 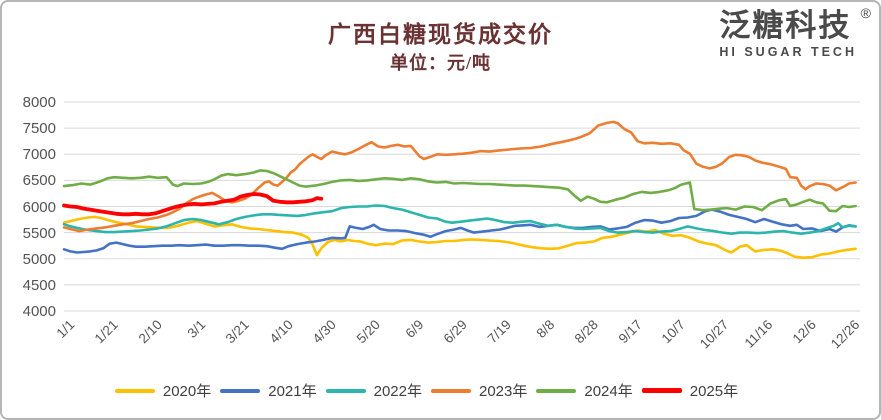 I want to click on y-axis-label: 4500, so click(x=39, y=285).